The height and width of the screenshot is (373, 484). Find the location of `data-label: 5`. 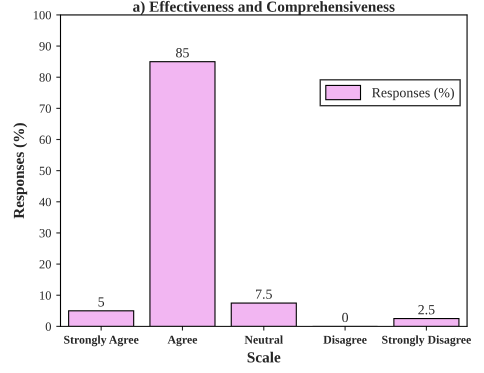

data-label: 5 is located at coordinates (101, 302).